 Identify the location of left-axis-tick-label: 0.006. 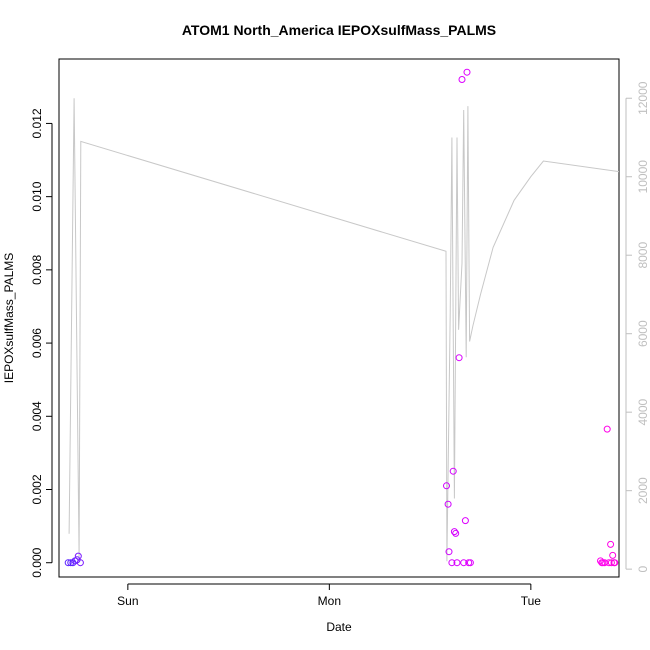
(37, 343).